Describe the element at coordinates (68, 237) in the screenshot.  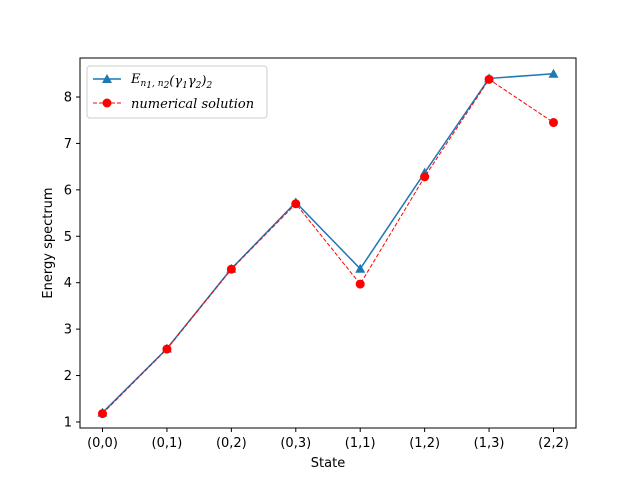
I see `y-tick-label: 5` at that location.